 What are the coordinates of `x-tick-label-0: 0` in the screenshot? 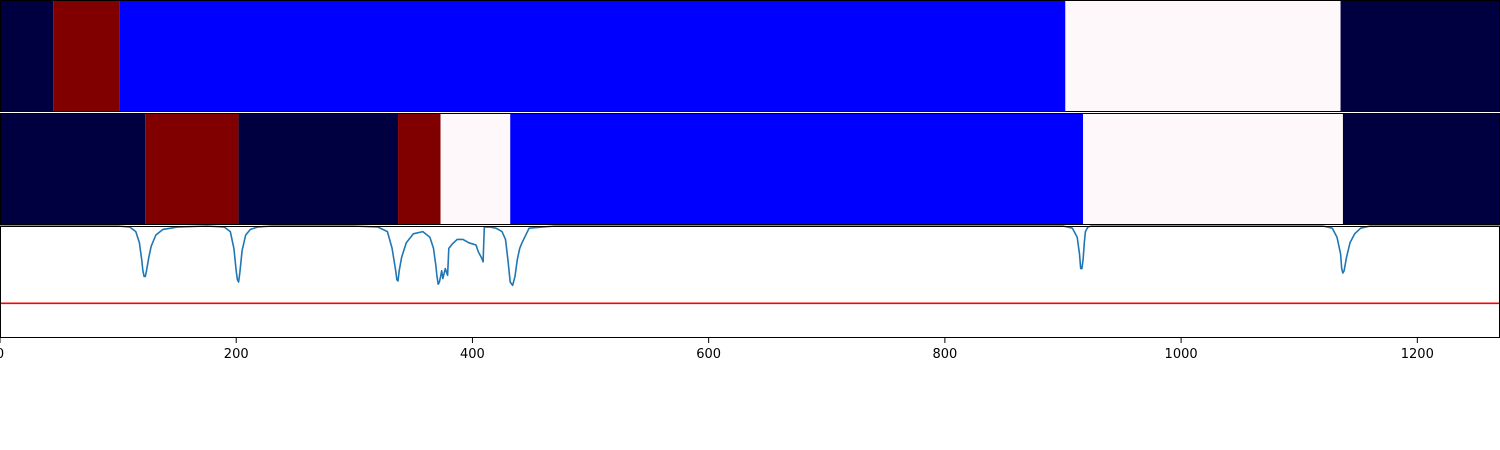 It's located at (2, 354).